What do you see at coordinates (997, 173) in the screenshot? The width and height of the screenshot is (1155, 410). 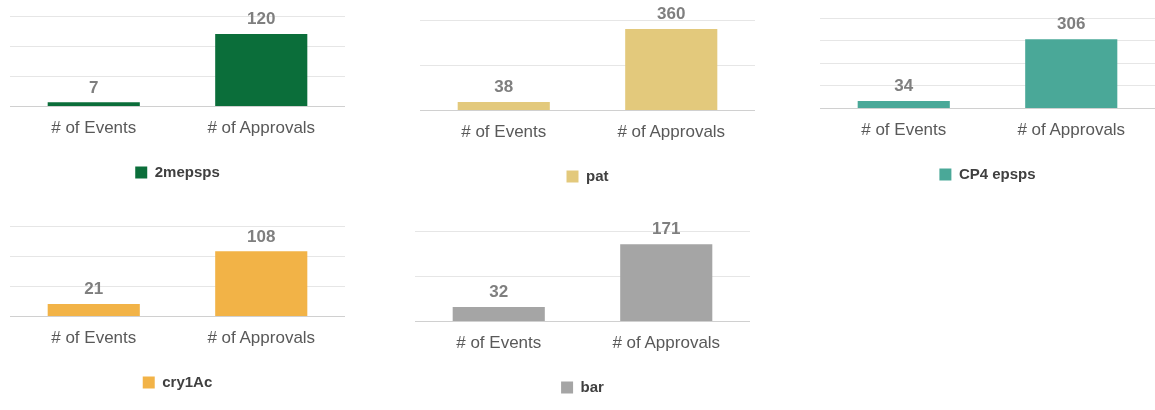 I see `legend-label: CP4 epsps` at bounding box center [997, 173].